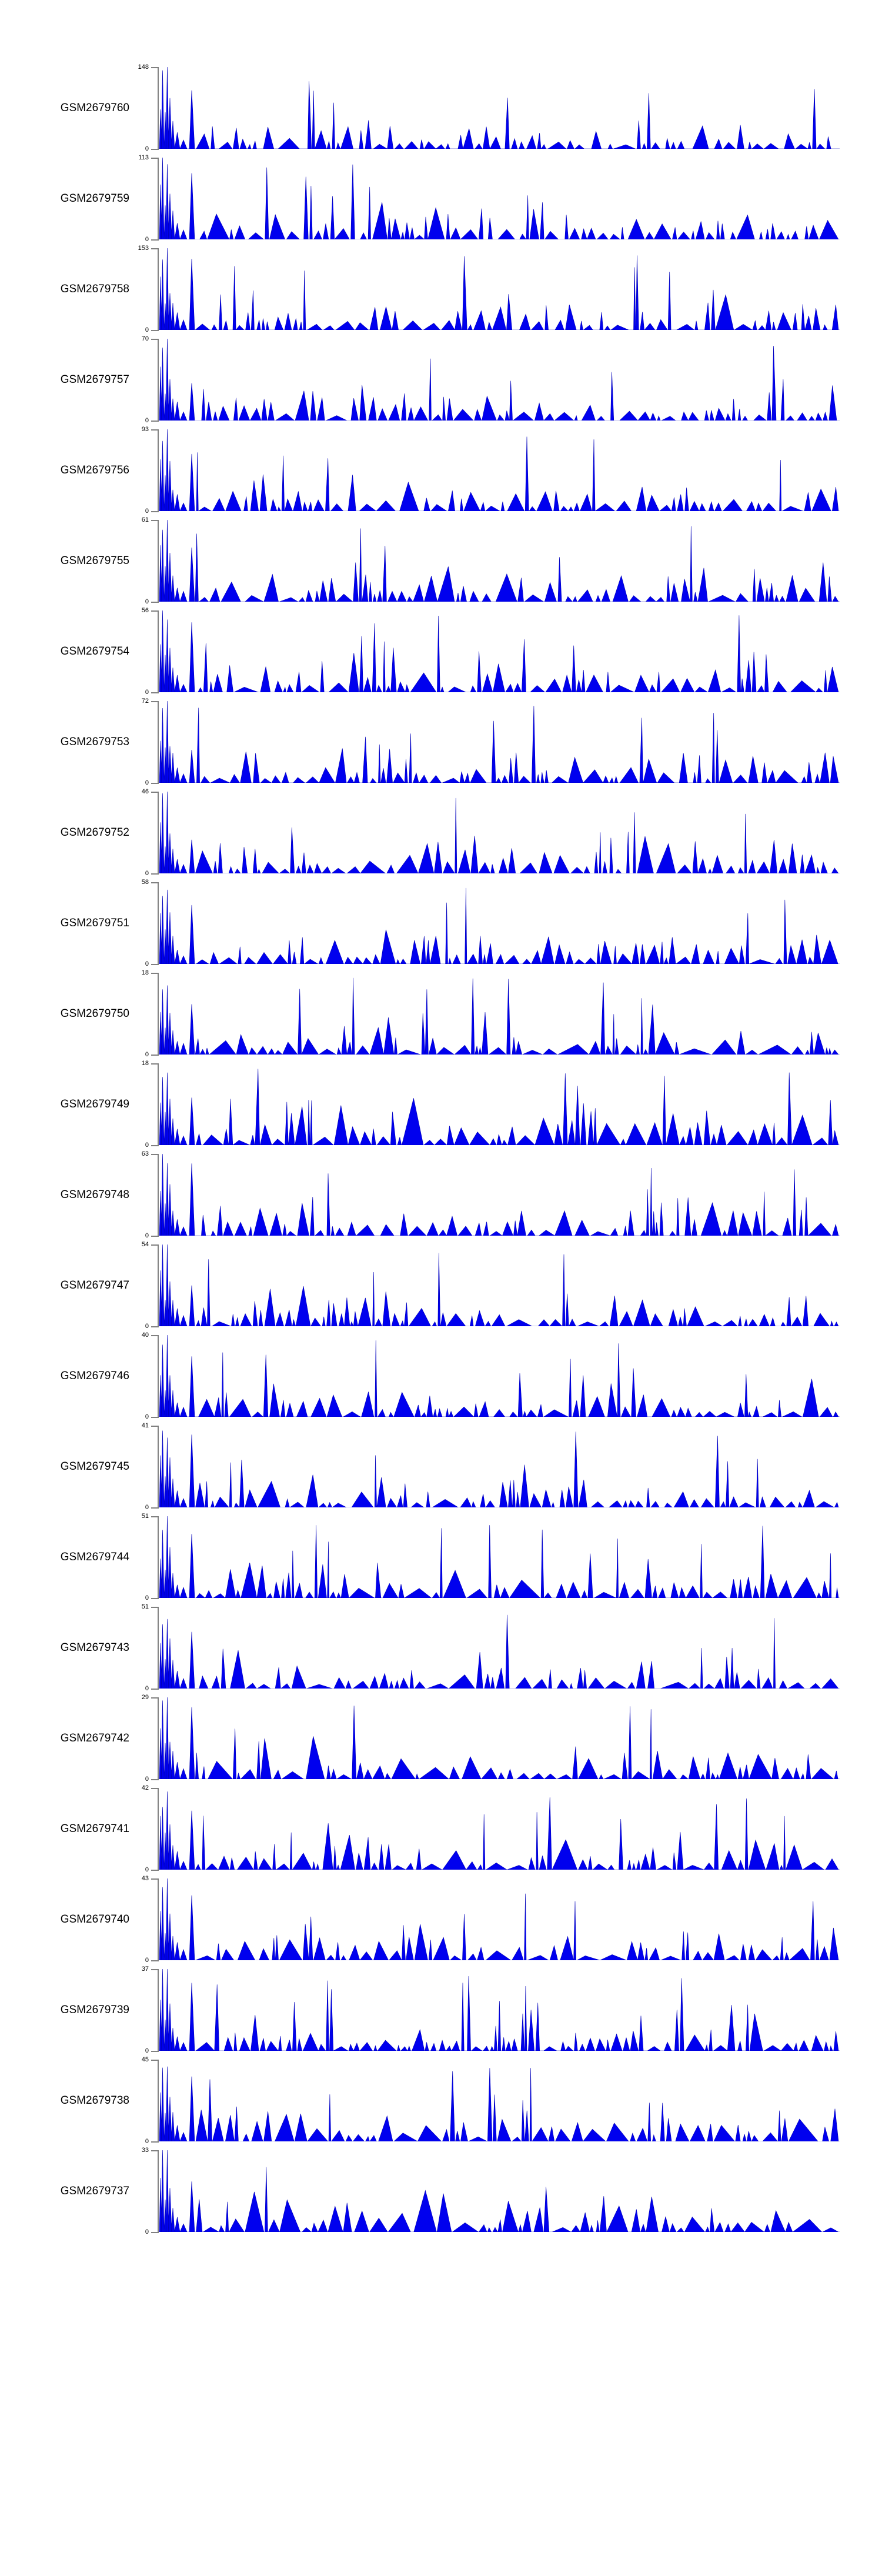  Describe the element at coordinates (94, 832) in the screenshot. I see `track-label: GSM2679752` at that location.